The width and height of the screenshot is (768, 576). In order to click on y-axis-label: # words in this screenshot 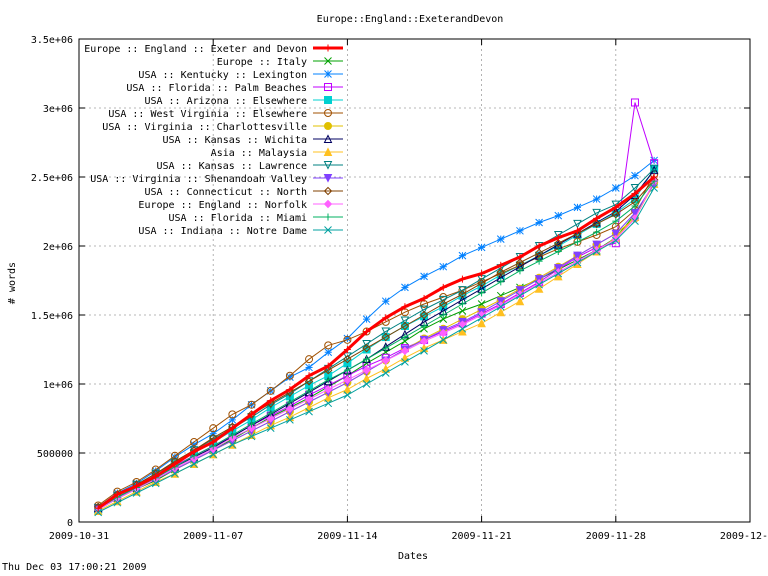, I will do `click(12, 283)`.